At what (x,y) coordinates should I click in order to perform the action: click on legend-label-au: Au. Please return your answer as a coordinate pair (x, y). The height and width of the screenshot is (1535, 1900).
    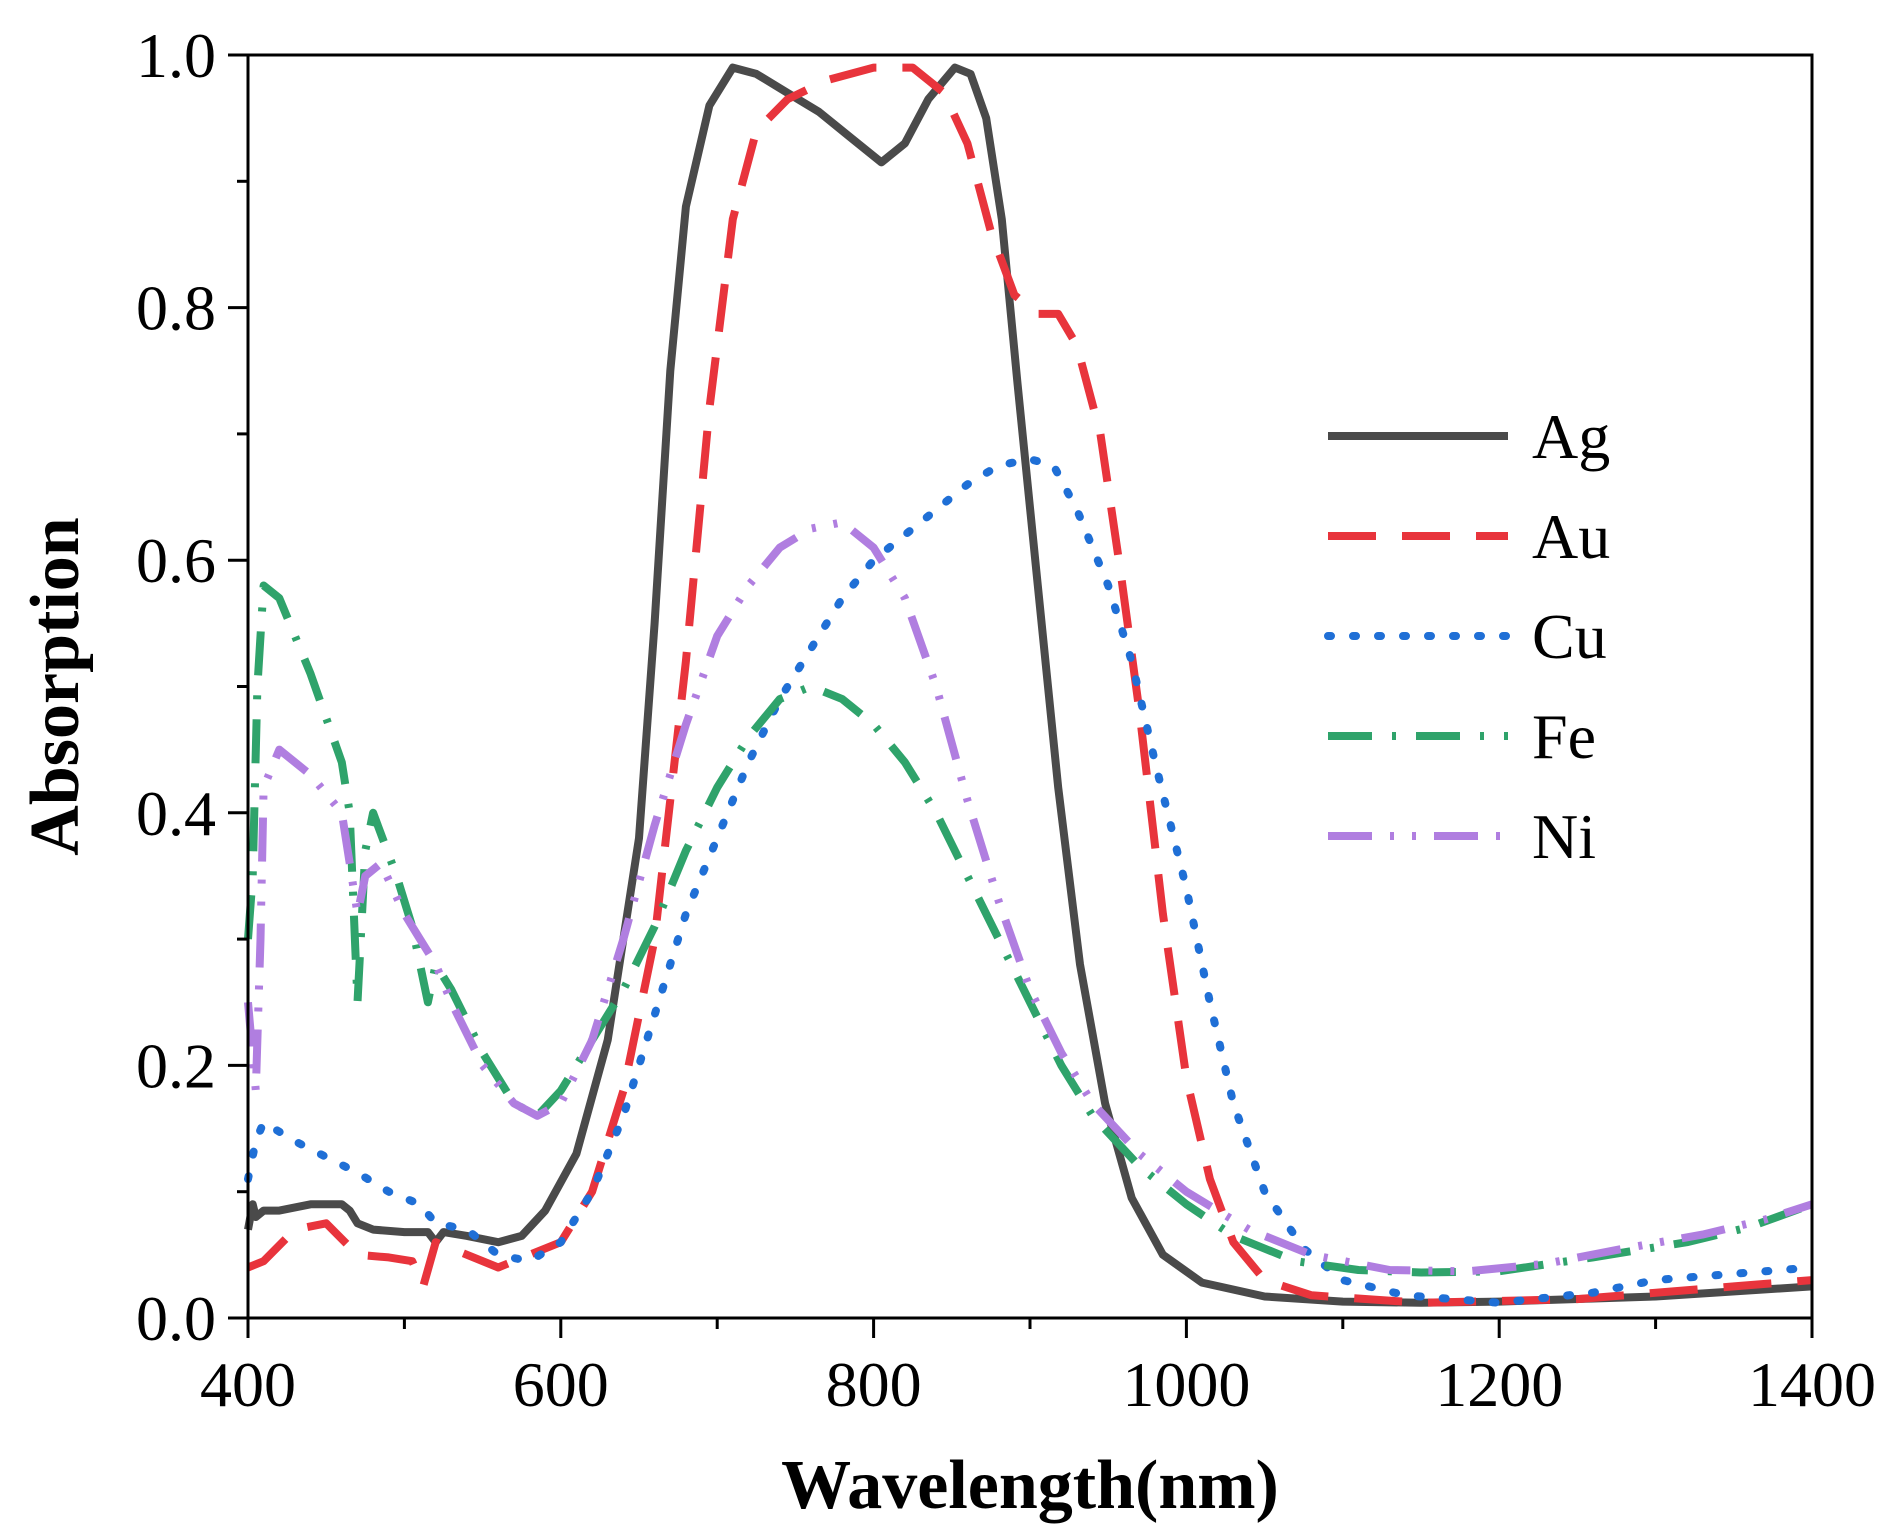
    Looking at the image, I should click on (1571, 536).